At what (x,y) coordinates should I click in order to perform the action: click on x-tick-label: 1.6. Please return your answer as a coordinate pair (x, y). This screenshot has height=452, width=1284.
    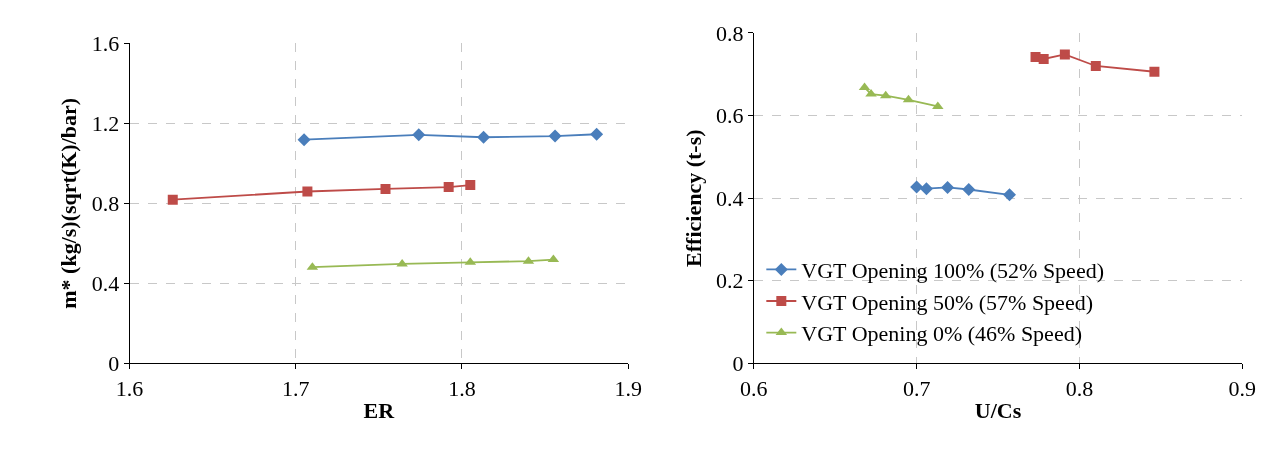
    Looking at the image, I should click on (129, 388).